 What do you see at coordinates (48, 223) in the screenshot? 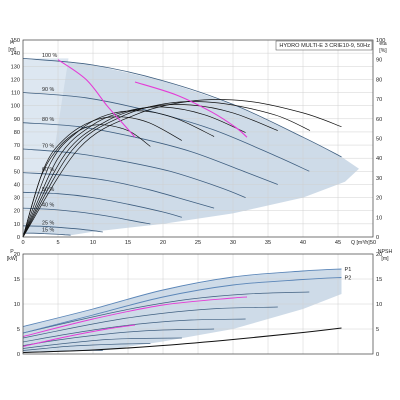
I see `percent-label: 25 %` at bounding box center [48, 223].